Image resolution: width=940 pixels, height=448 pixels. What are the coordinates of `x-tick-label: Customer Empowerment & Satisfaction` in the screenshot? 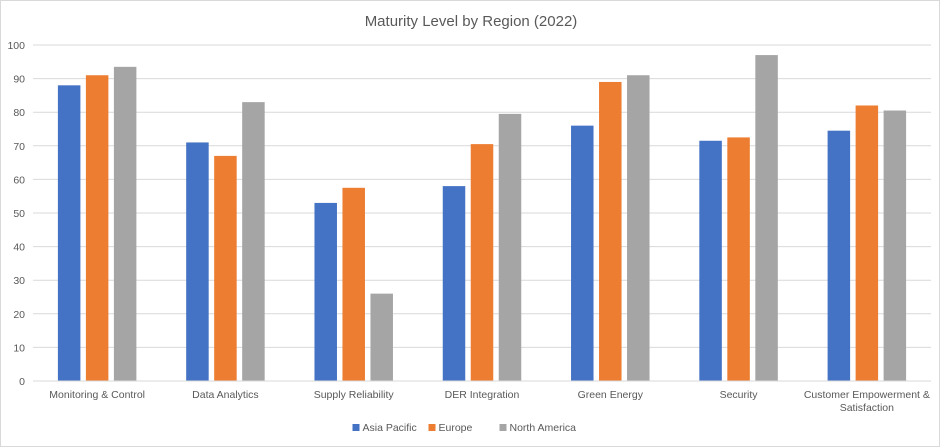 It's located at (867, 401).